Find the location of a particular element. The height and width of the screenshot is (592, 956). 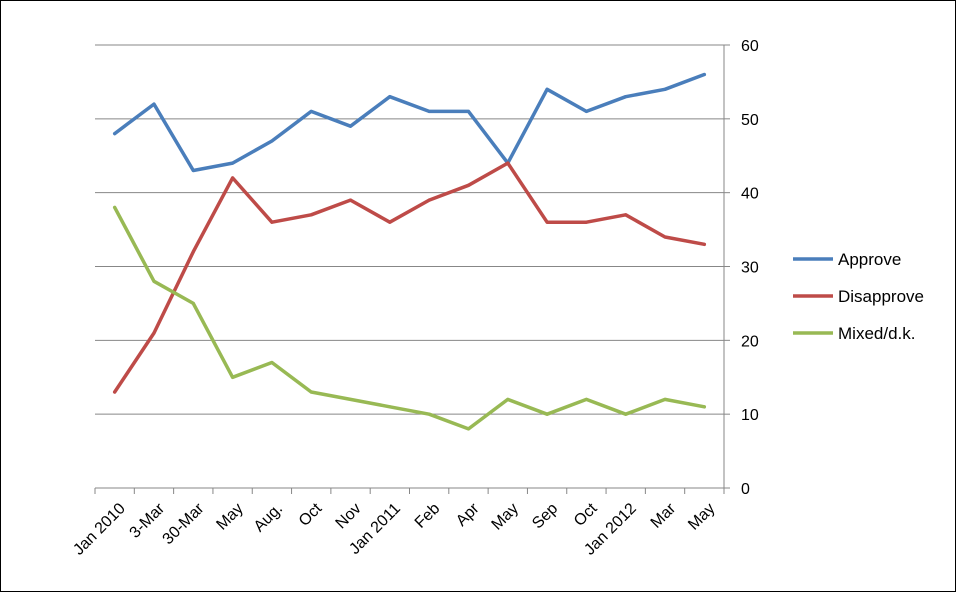

x-tick-label: Jan 2010 is located at coordinates (99, 529).